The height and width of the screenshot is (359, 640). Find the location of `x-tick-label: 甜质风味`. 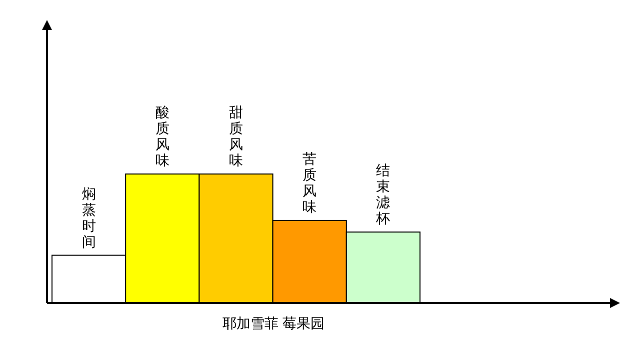

x-tick-label: 甜质风味 is located at coordinates (236, 137).